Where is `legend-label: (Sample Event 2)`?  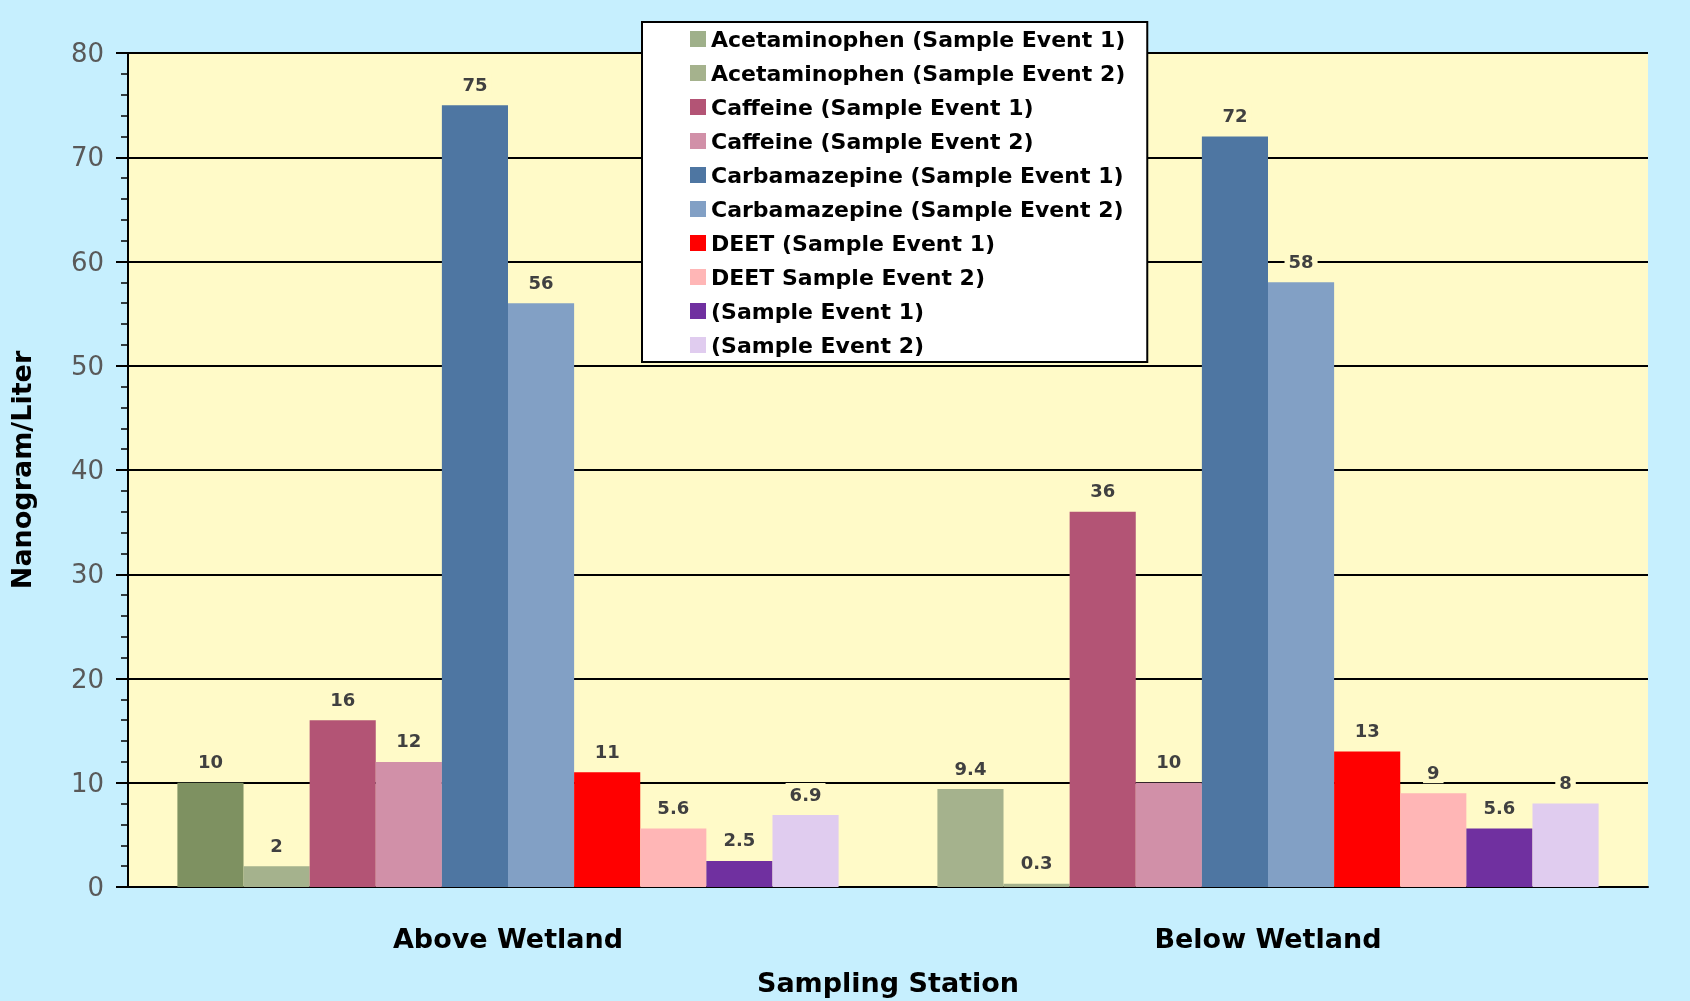 legend-label: (Sample Event 2) is located at coordinates (818, 345).